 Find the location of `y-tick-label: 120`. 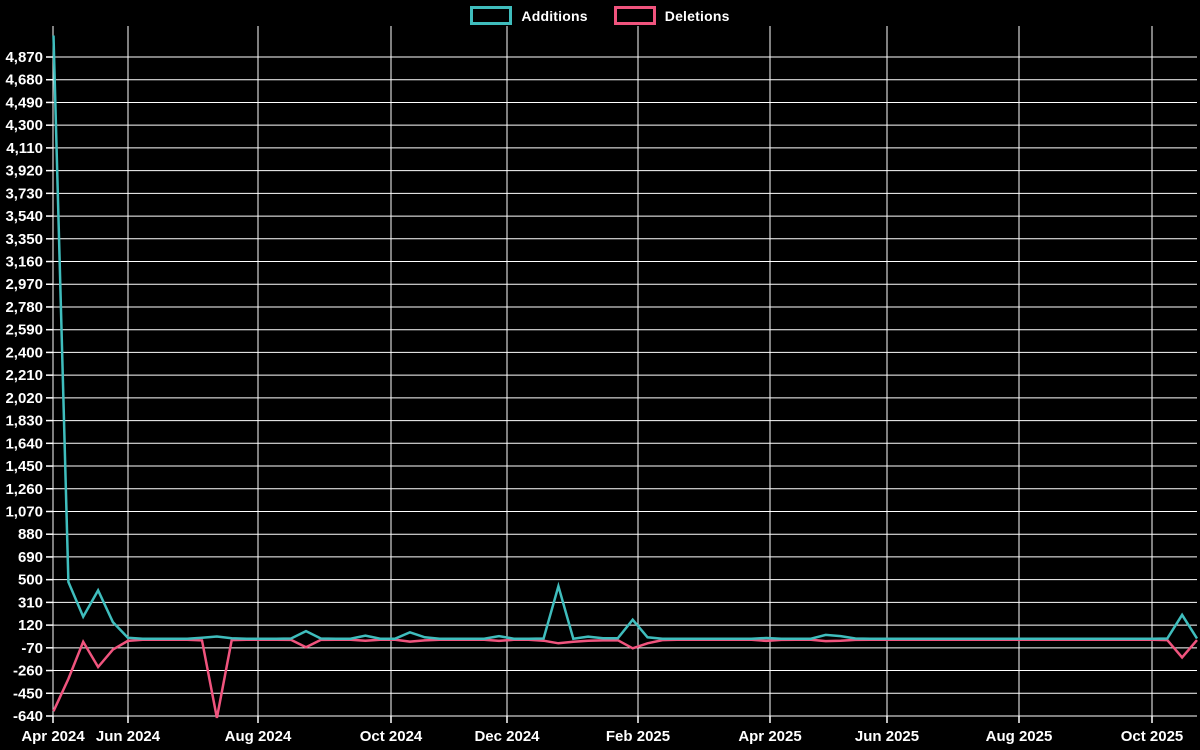

y-tick-label: 120 is located at coordinates (30, 625).